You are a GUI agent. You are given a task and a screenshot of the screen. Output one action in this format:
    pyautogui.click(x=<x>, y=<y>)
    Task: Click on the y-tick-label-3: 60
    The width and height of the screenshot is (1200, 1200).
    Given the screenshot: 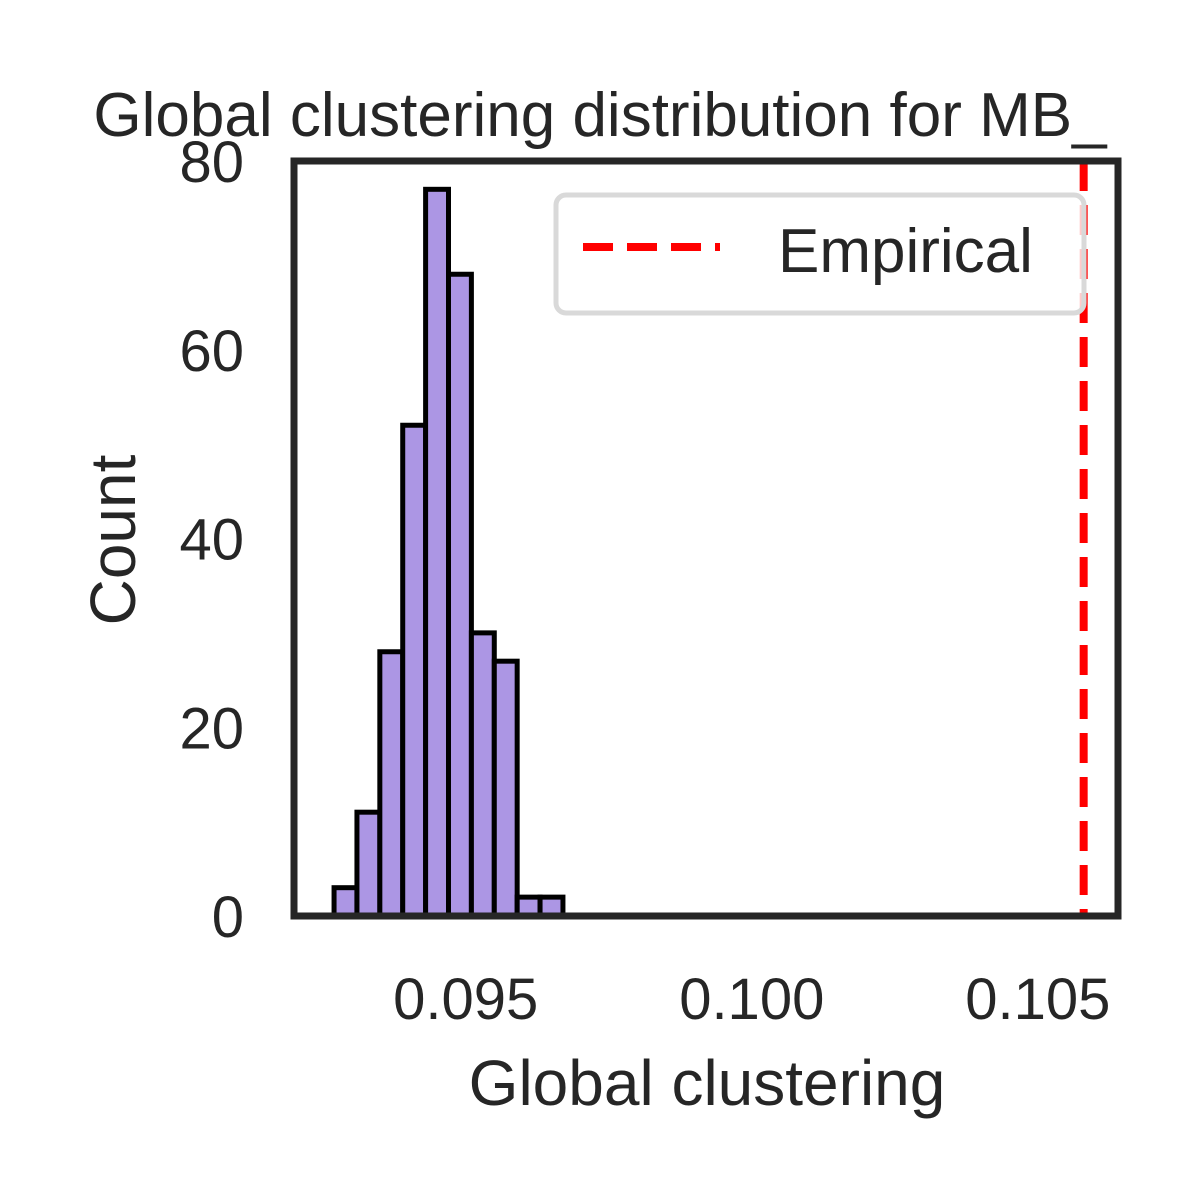 What is the action you would take?
    pyautogui.click(x=211, y=351)
    